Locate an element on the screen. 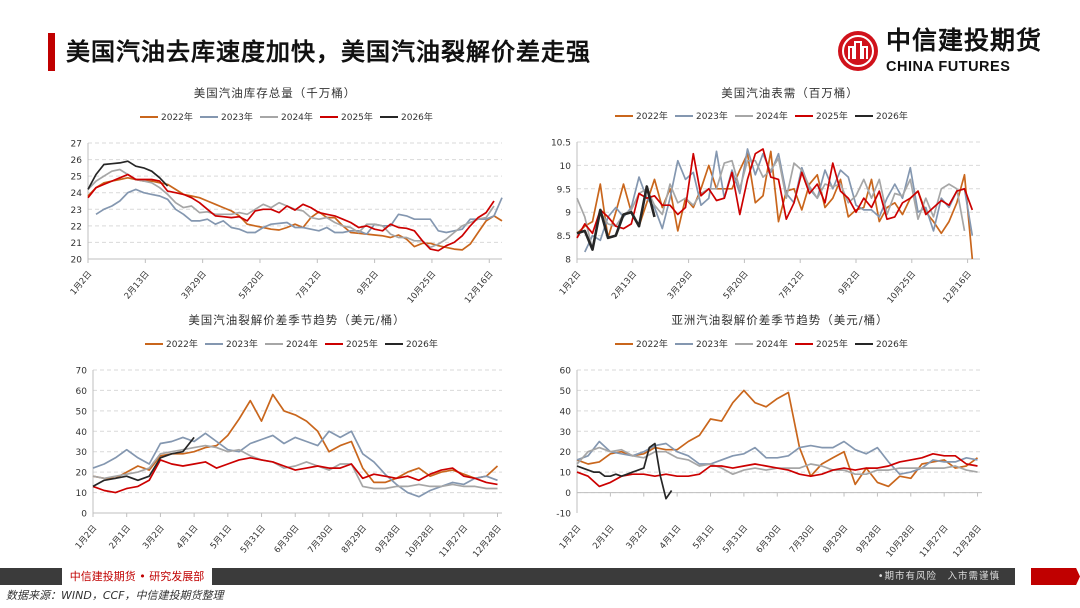 The height and width of the screenshot is (608, 1080). y-tick-label: 26 is located at coordinates (77, 161).